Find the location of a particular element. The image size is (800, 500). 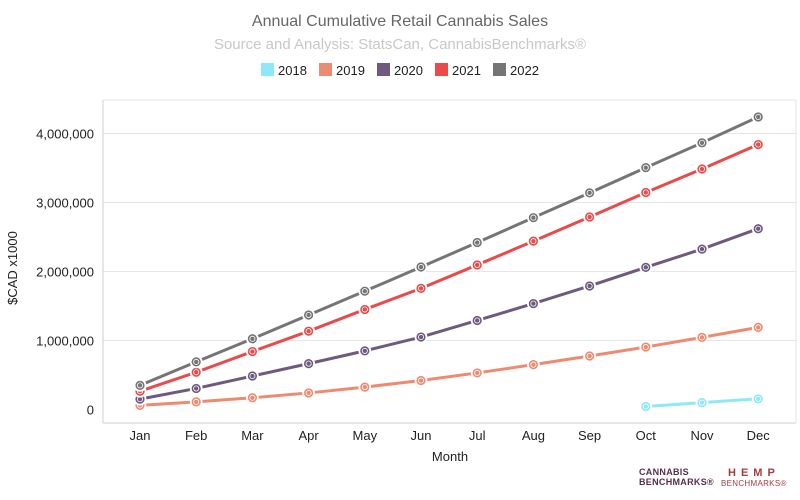

cb-logo-line1: CANNABIS is located at coordinates (664, 472).